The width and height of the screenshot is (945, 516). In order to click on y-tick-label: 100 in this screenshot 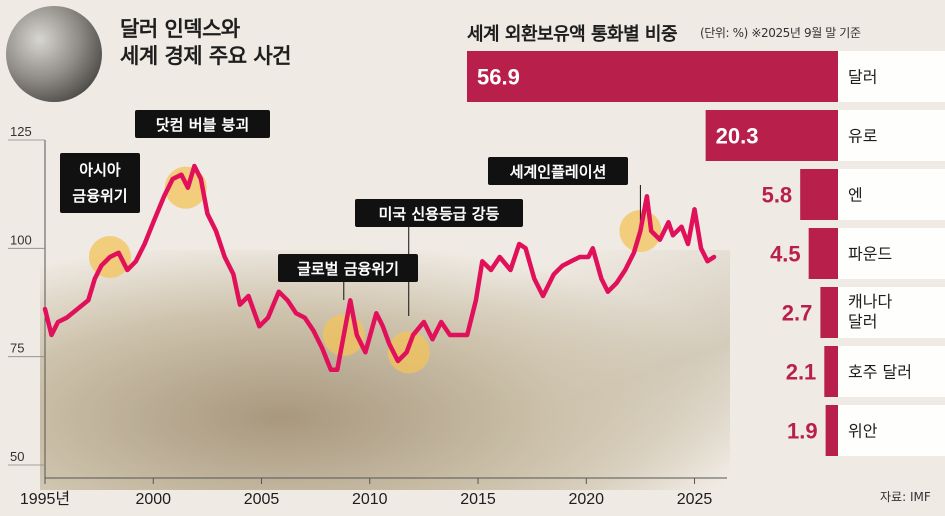, I will do `click(21, 239)`.